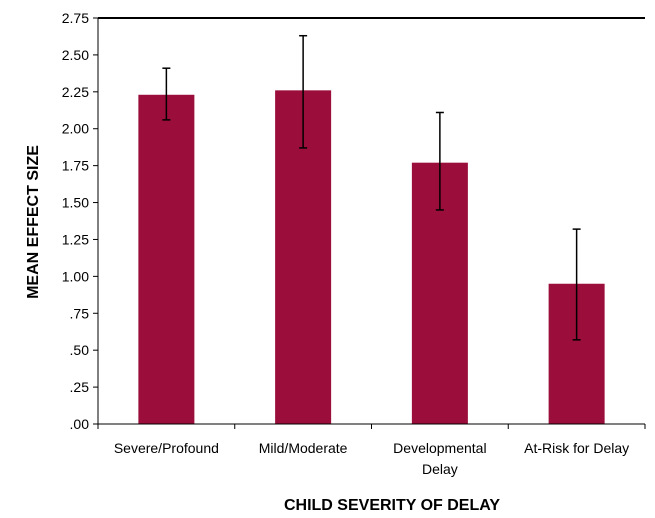 The height and width of the screenshot is (518, 655). Describe the element at coordinates (75, 129) in the screenshot. I see `y-tick-label: 2.00` at that location.